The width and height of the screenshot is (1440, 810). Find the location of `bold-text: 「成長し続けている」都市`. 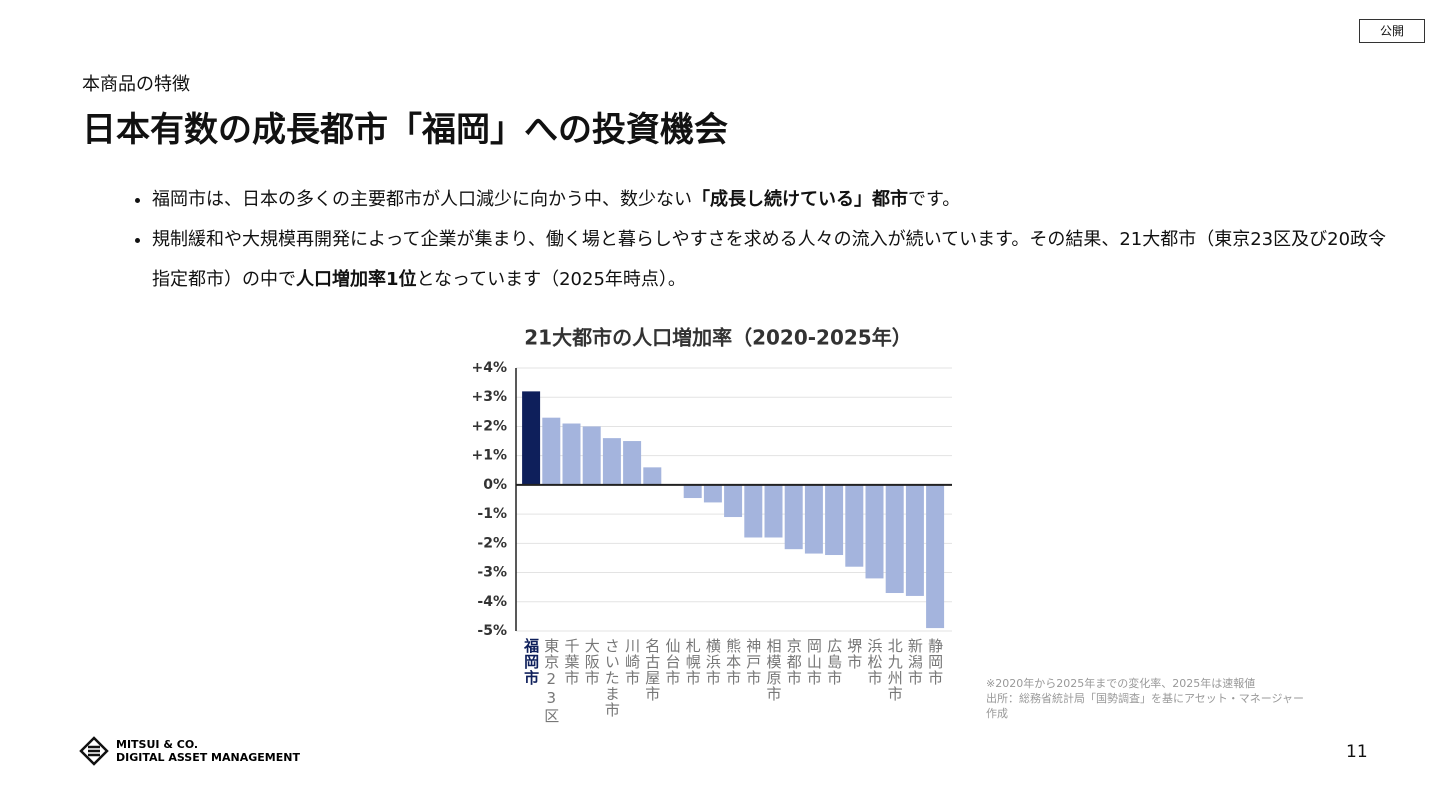

bold-text: 「成長し続けている」都市 is located at coordinates (800, 199).